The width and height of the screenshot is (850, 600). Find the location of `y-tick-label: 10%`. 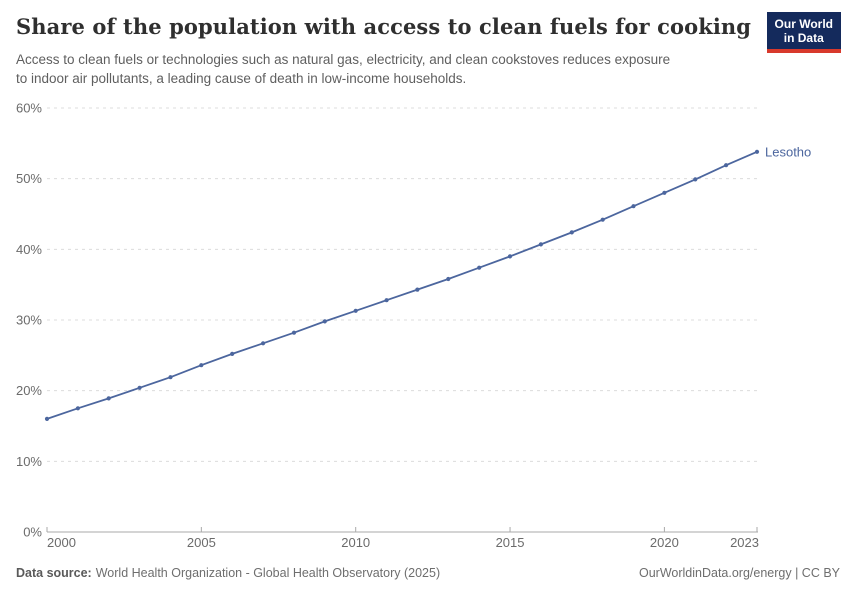

y-tick-label: 10% is located at coordinates (29, 461).